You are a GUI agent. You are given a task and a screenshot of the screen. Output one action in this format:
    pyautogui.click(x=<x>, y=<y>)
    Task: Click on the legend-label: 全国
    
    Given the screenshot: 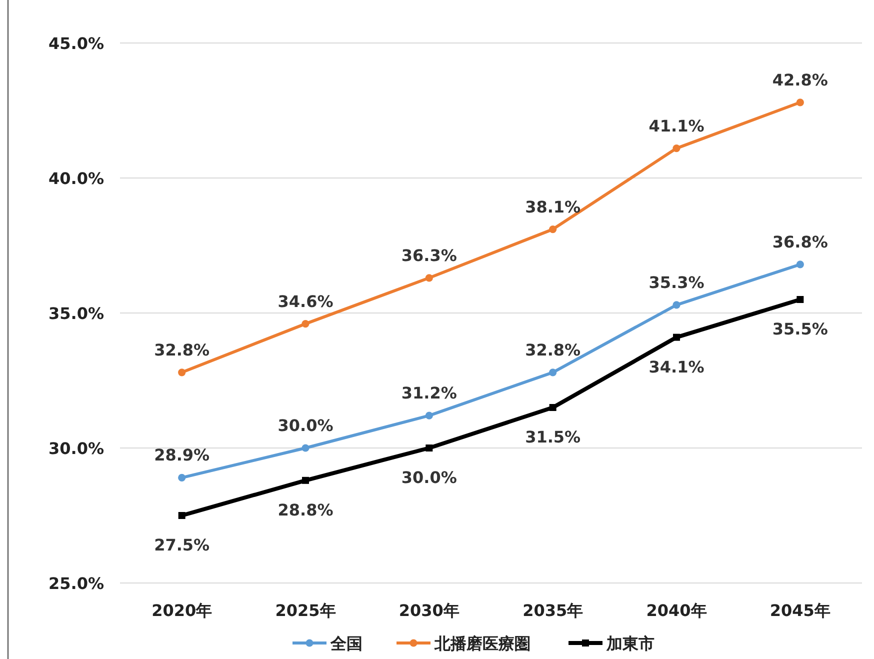 What is the action you would take?
    pyautogui.click(x=346, y=643)
    